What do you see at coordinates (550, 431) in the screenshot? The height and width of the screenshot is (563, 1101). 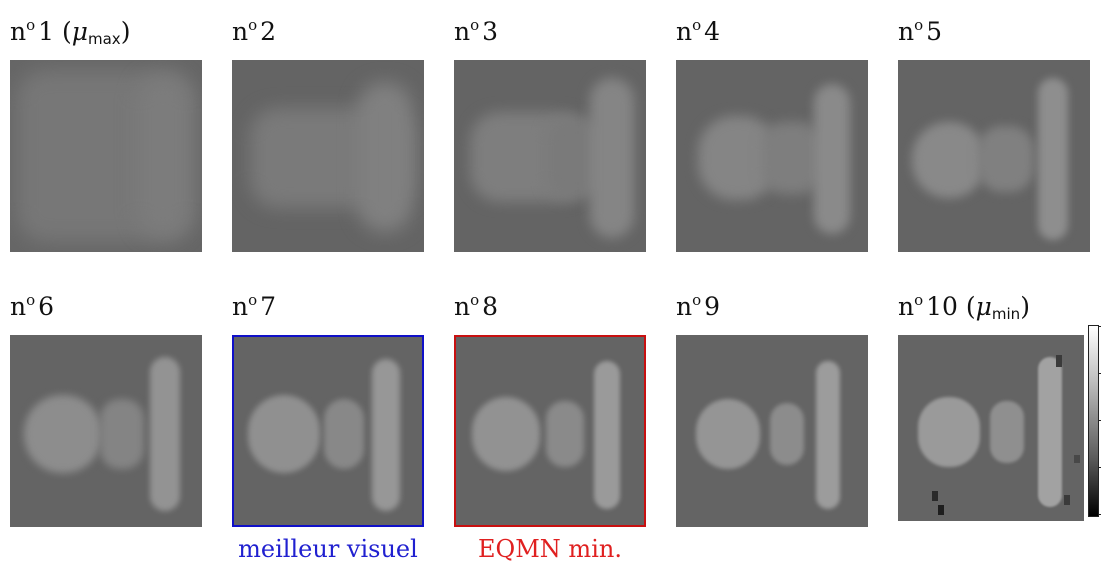 I see `reconstruction-image-min-error` at bounding box center [550, 431].